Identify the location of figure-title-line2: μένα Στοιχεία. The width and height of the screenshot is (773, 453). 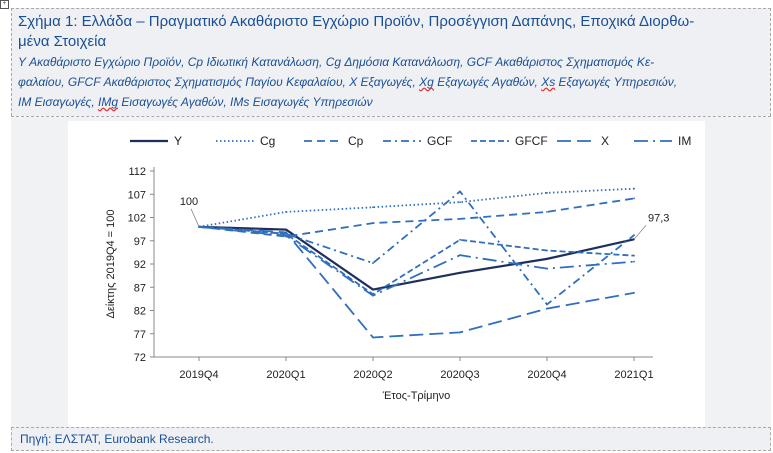
(62, 41).